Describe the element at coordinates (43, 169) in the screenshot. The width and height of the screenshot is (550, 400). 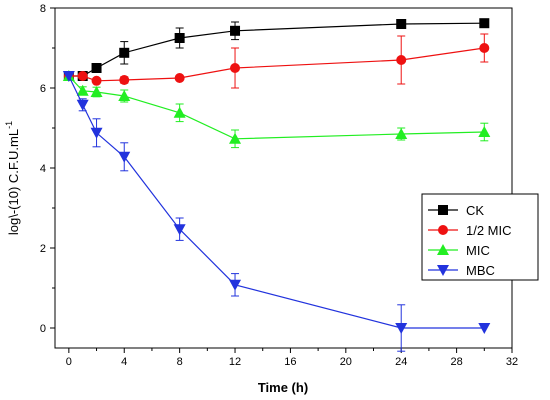
I see `y-tick-label: 4` at that location.